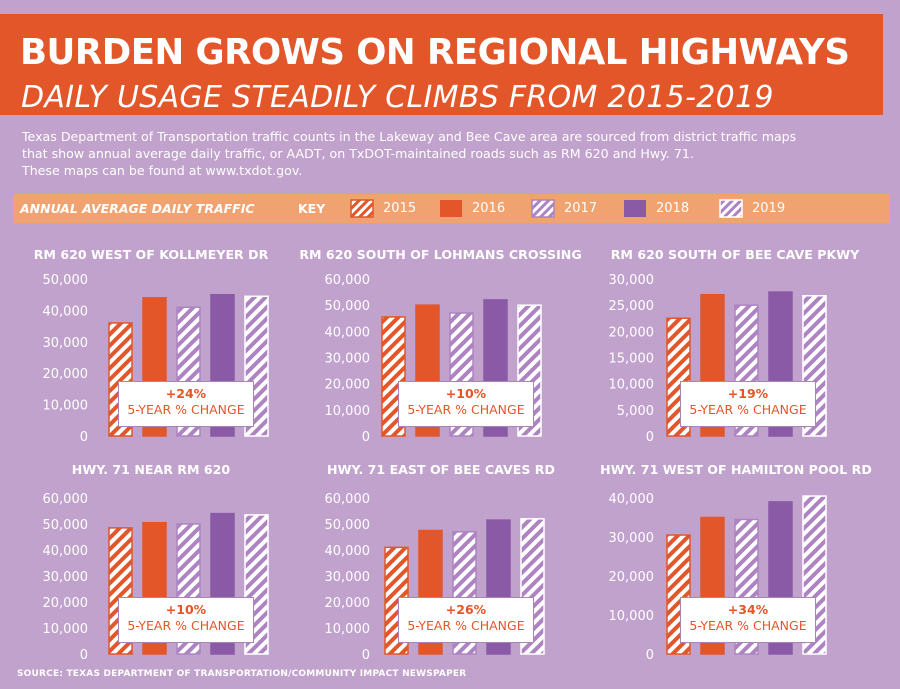  What do you see at coordinates (748, 393) in the screenshot?
I see `change-percent: +19%` at bounding box center [748, 393].